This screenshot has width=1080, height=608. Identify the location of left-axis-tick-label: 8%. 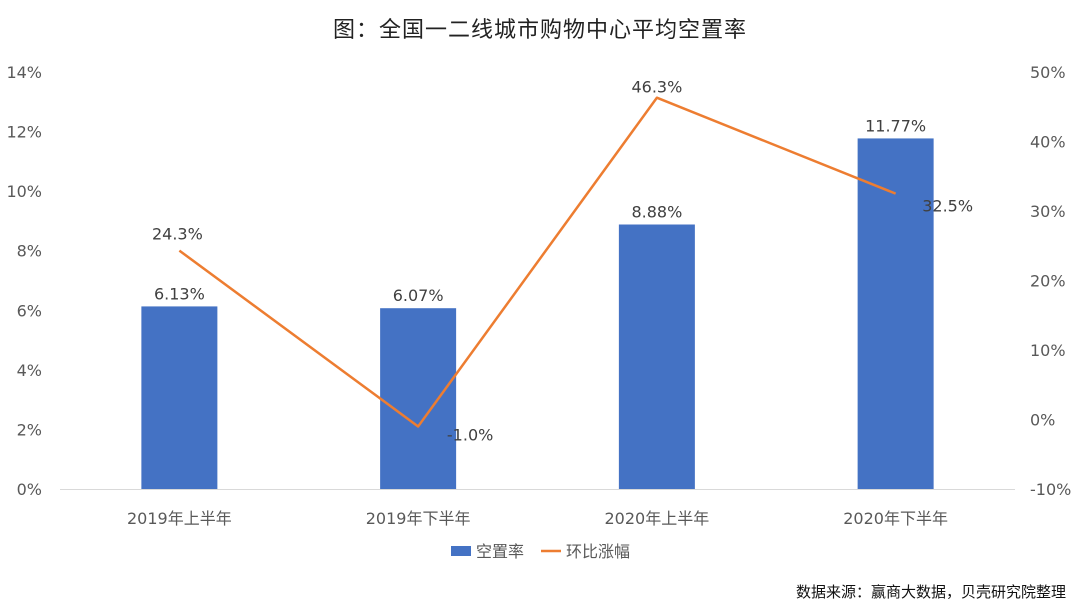
(29, 251).